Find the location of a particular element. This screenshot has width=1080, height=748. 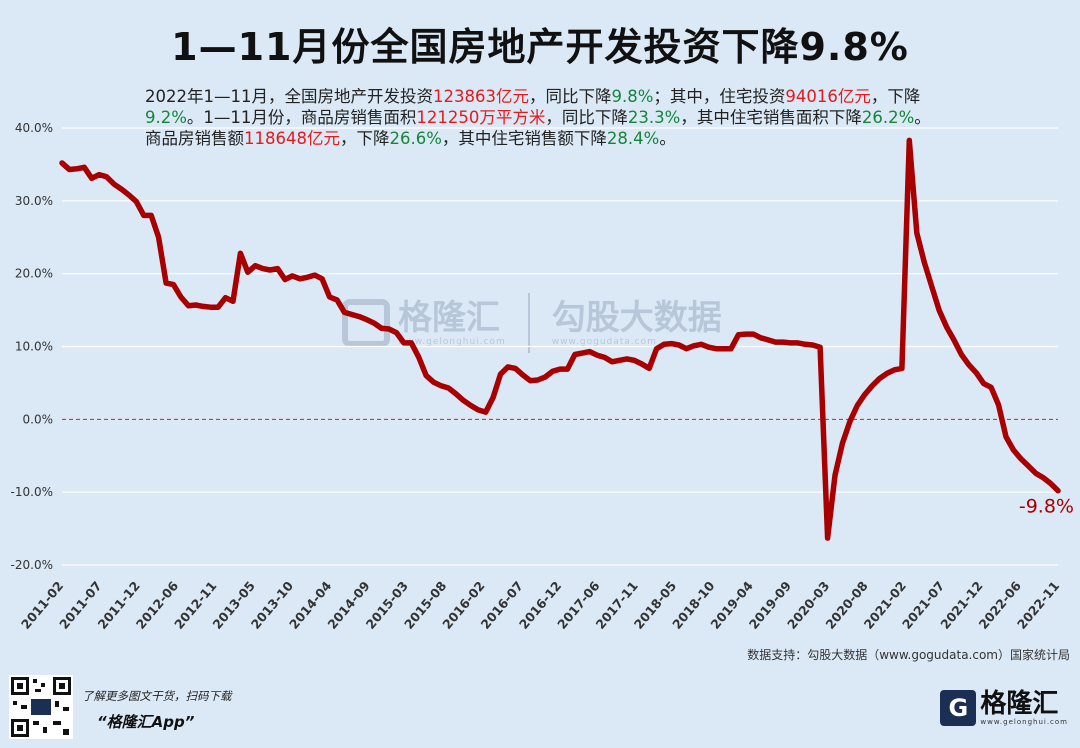

y-tick-label: 30.0% is located at coordinates (34, 201).